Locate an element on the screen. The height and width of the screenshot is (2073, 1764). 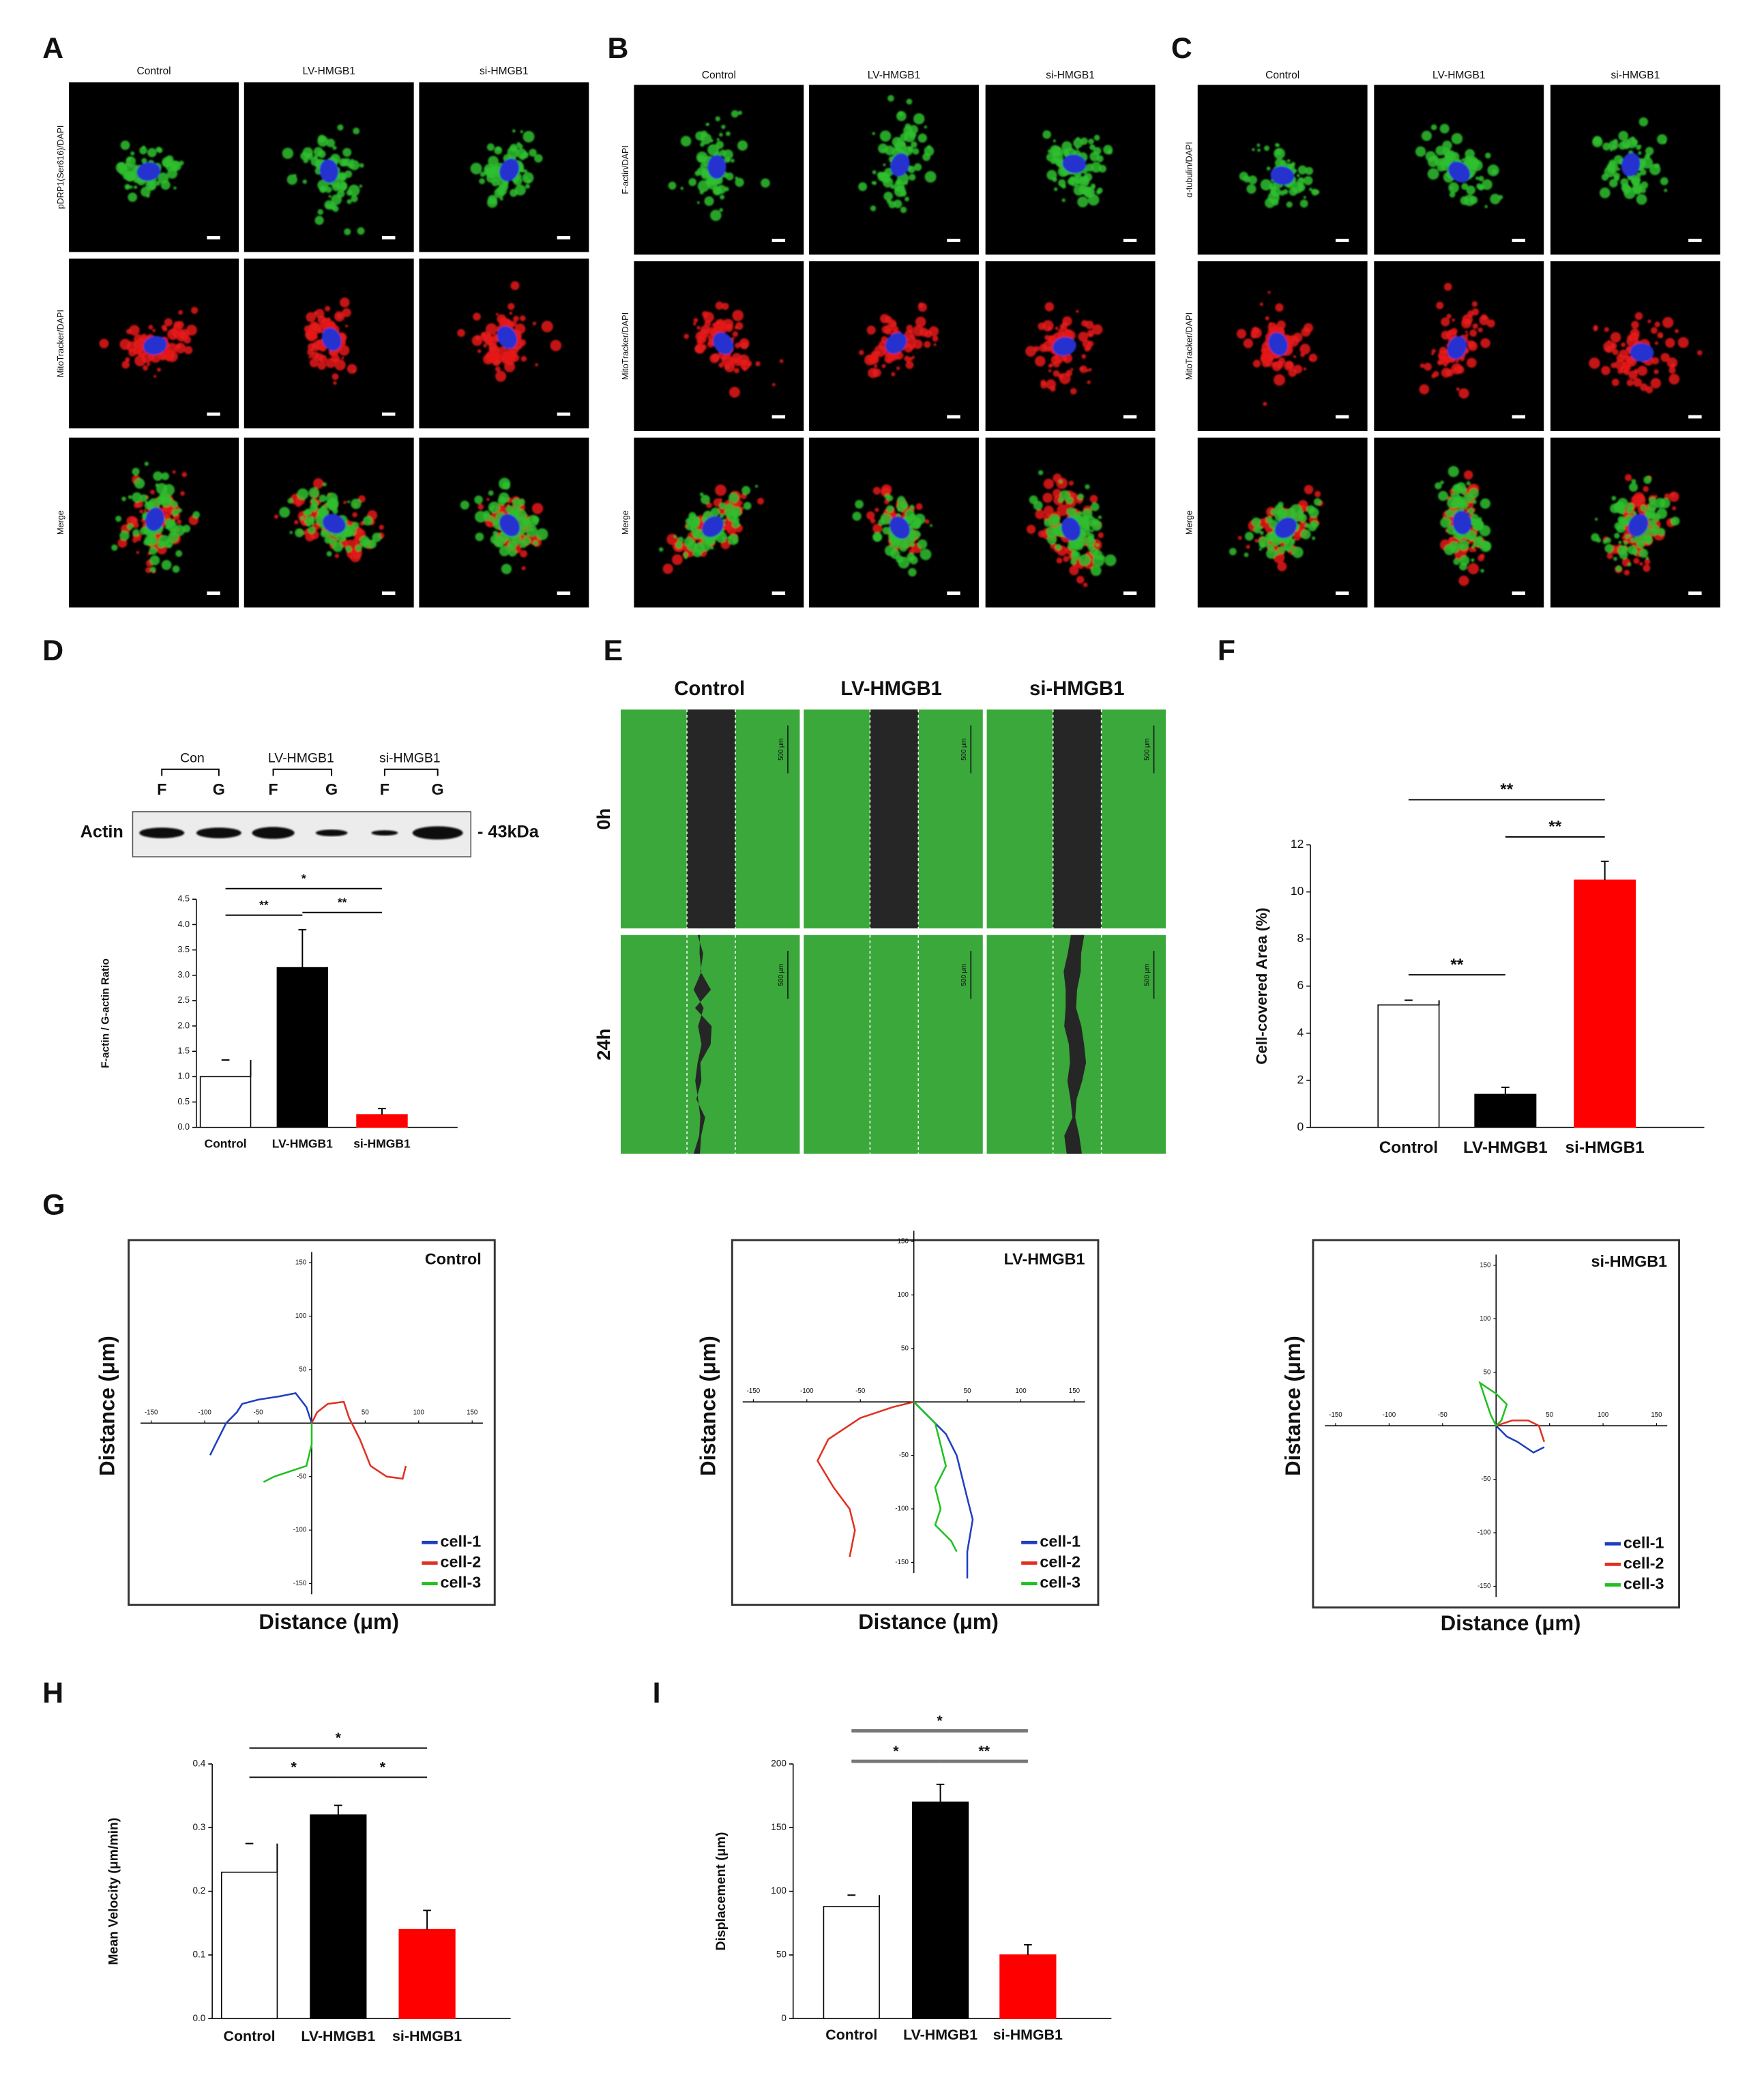
y-tick-label: 150 is located at coordinates (904, 1241).